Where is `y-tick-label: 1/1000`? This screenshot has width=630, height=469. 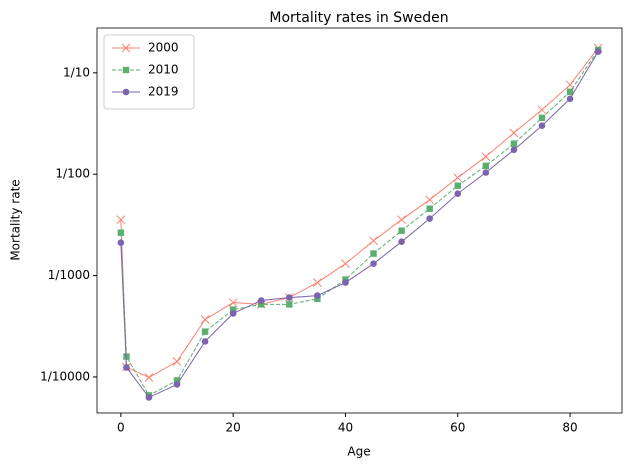 y-tick-label: 1/1000 is located at coordinates (69, 275).